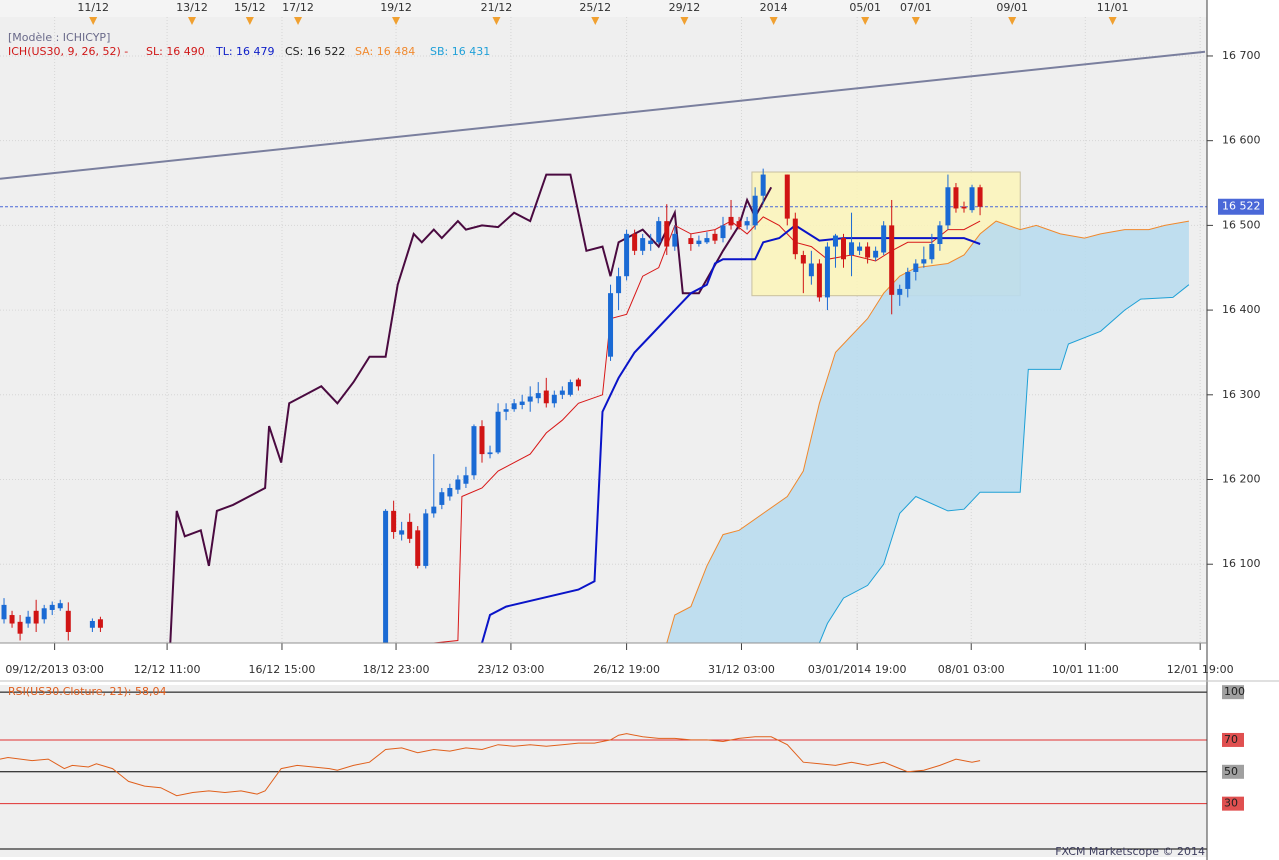 This screenshot has width=1279, height=860. What do you see at coordinates (1241, 394) in the screenshot?
I see `y-tick-label: 16 300` at bounding box center [1241, 394].